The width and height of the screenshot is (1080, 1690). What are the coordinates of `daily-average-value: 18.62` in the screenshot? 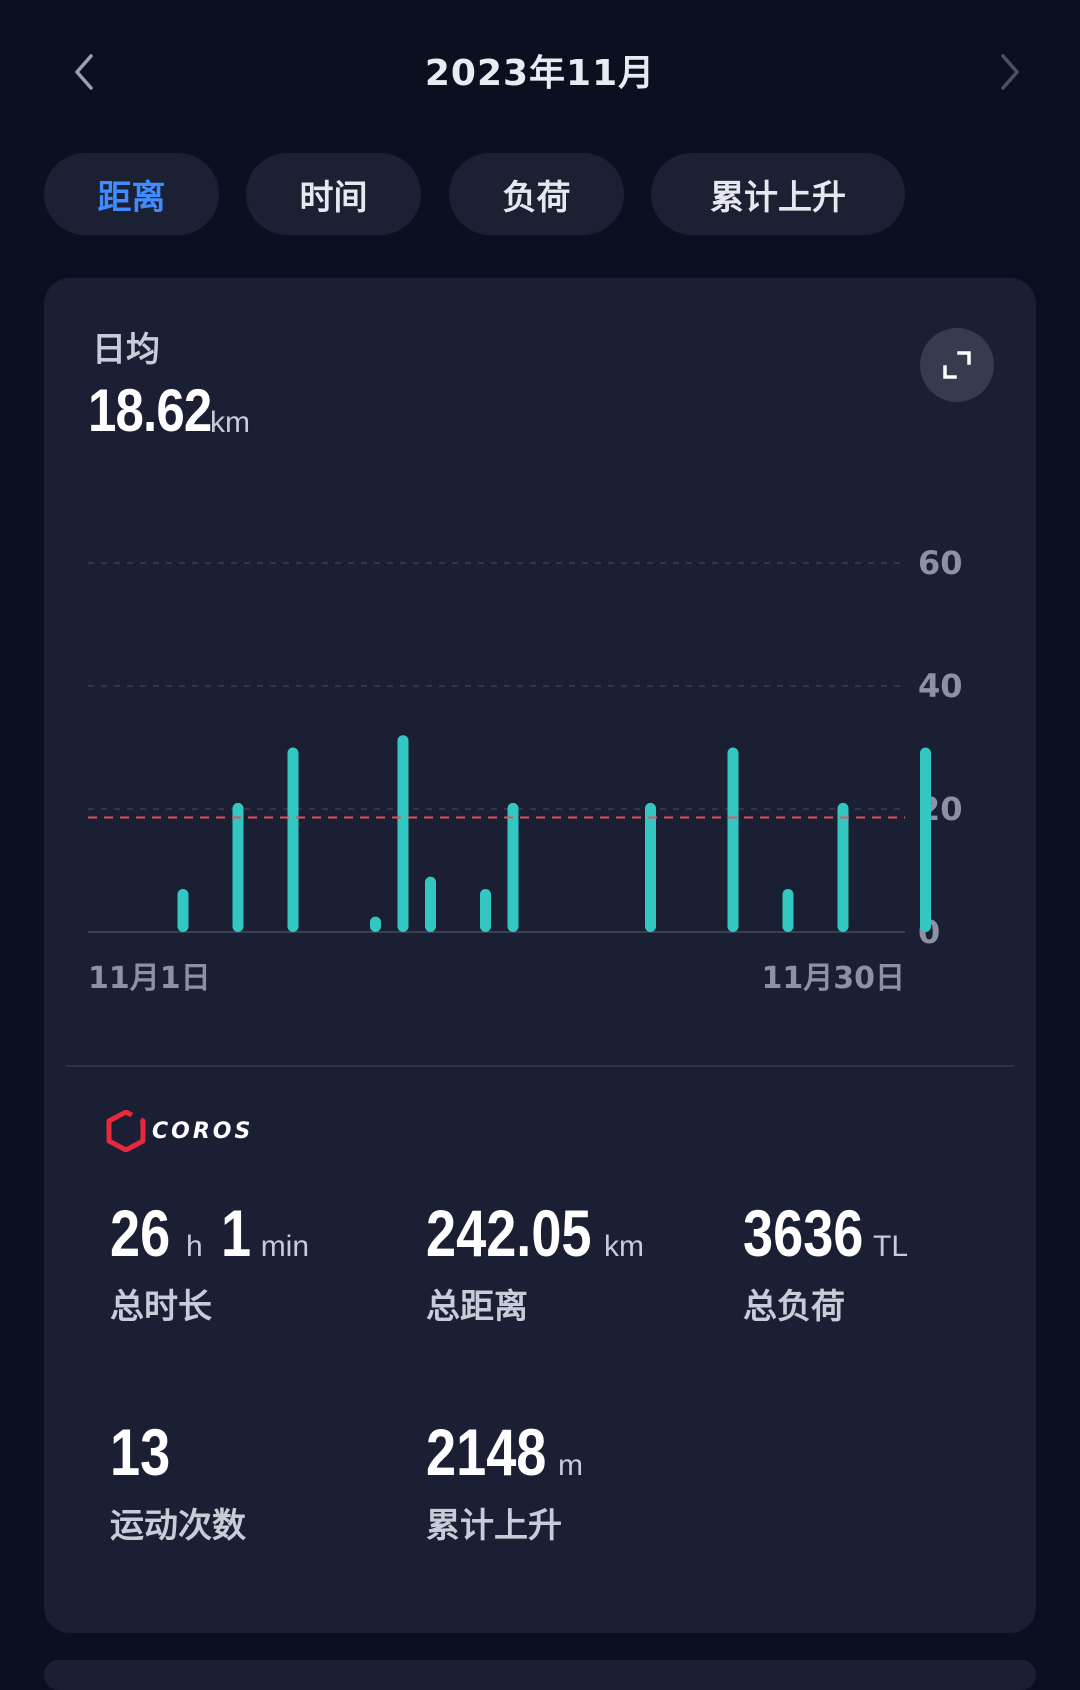 It's located at (150, 410).